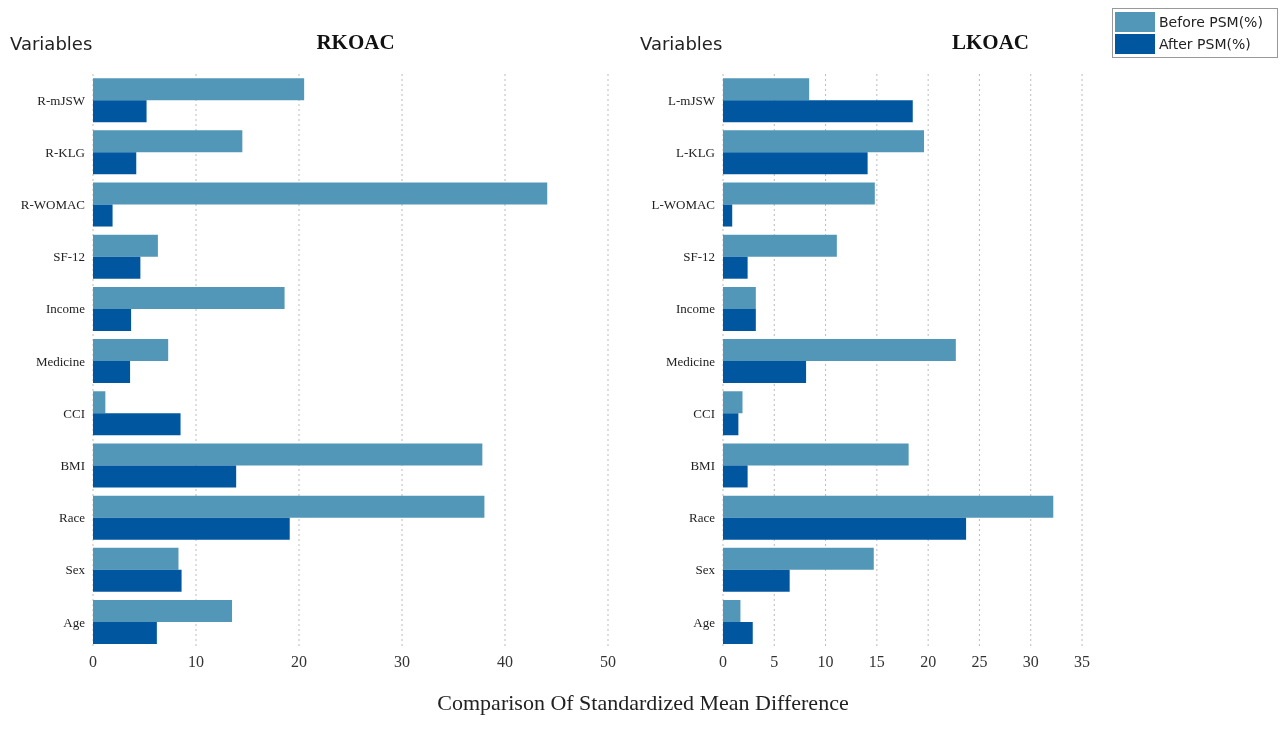 This screenshot has width=1287, height=738. Describe the element at coordinates (355, 42) in the screenshot. I see `chart-title: RKOAC` at that location.